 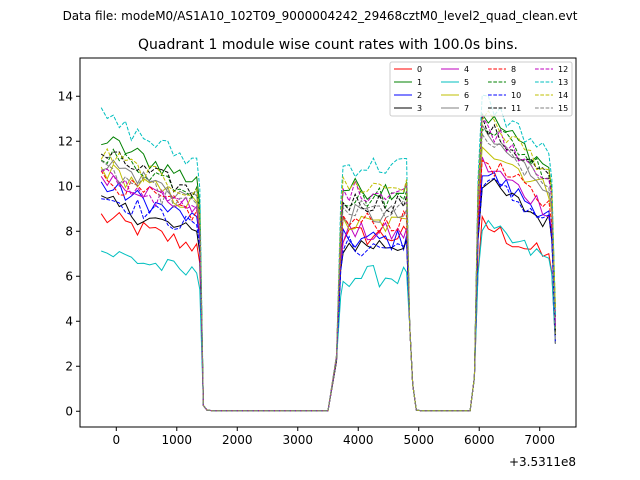 I want to click on y-tick-label: 12, so click(x=65, y=141).